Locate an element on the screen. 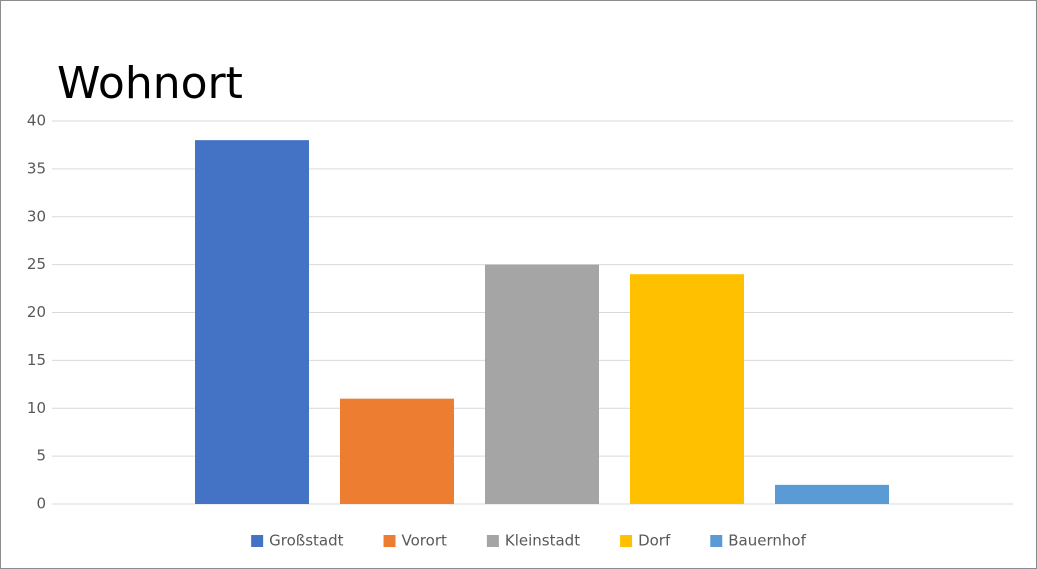  chart-title: Wohnort is located at coordinates (150, 83).